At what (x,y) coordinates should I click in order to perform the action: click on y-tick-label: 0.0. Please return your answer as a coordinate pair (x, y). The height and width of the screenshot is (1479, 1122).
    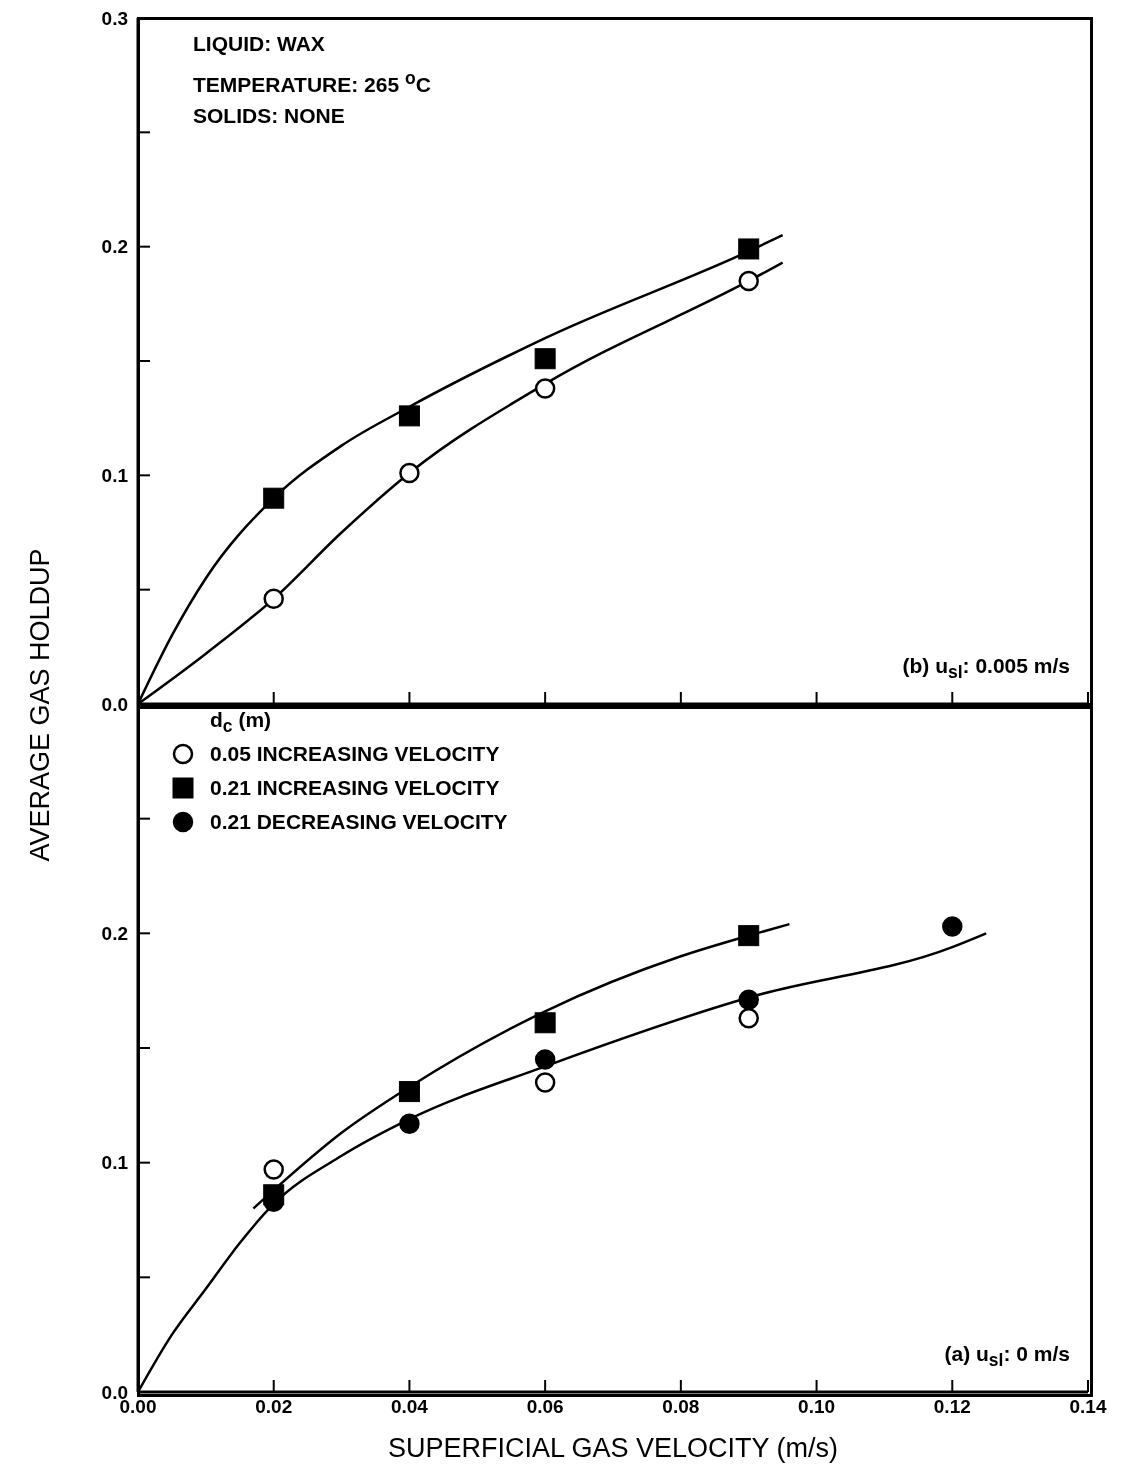
    Looking at the image, I should click on (114, 704).